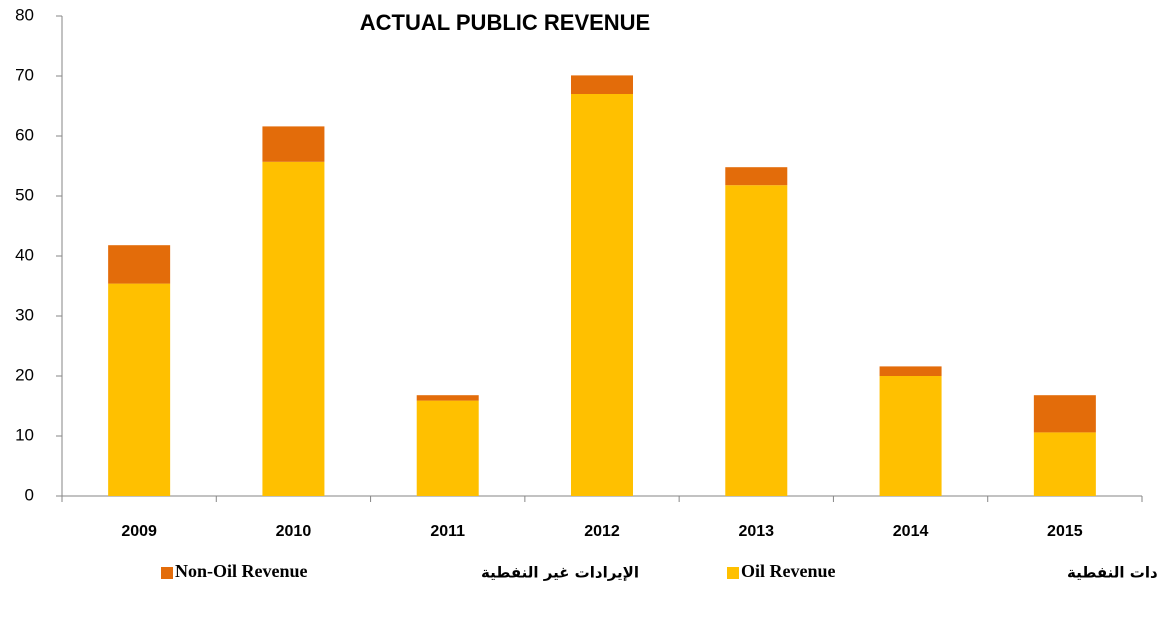 The image size is (1157, 618). Describe the element at coordinates (24, 134) in the screenshot. I see `y-tick-label: 60` at that location.